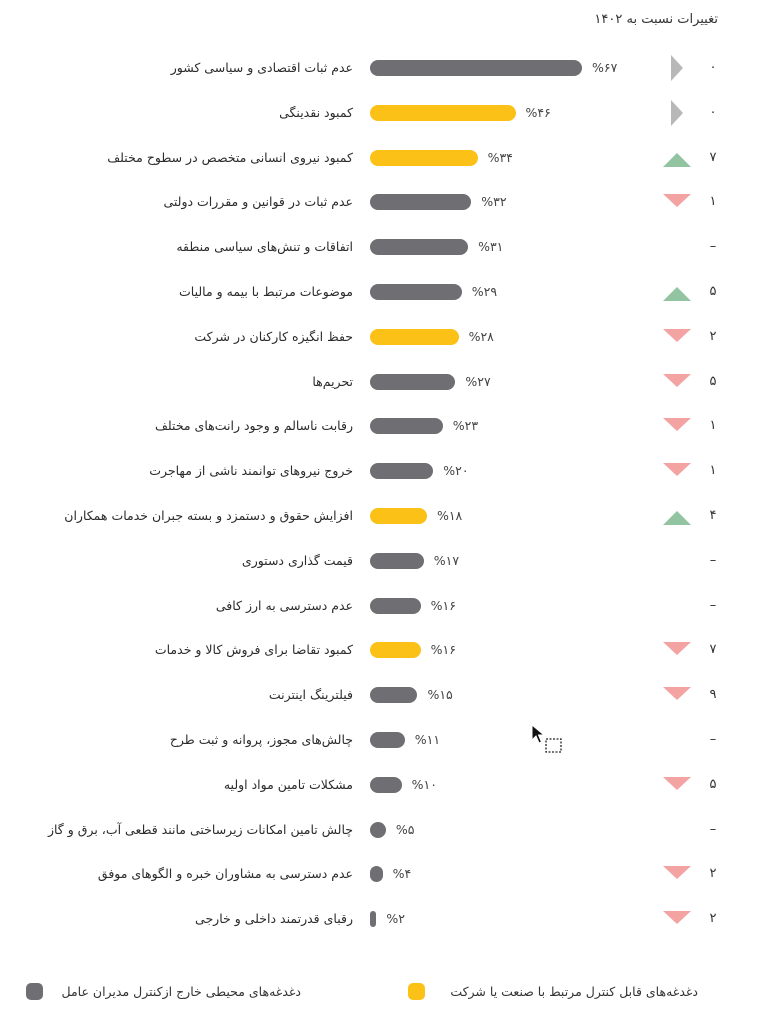 The width and height of the screenshot is (758, 1024). Describe the element at coordinates (546, 738) in the screenshot. I see `mouse-cursor-icon` at that location.